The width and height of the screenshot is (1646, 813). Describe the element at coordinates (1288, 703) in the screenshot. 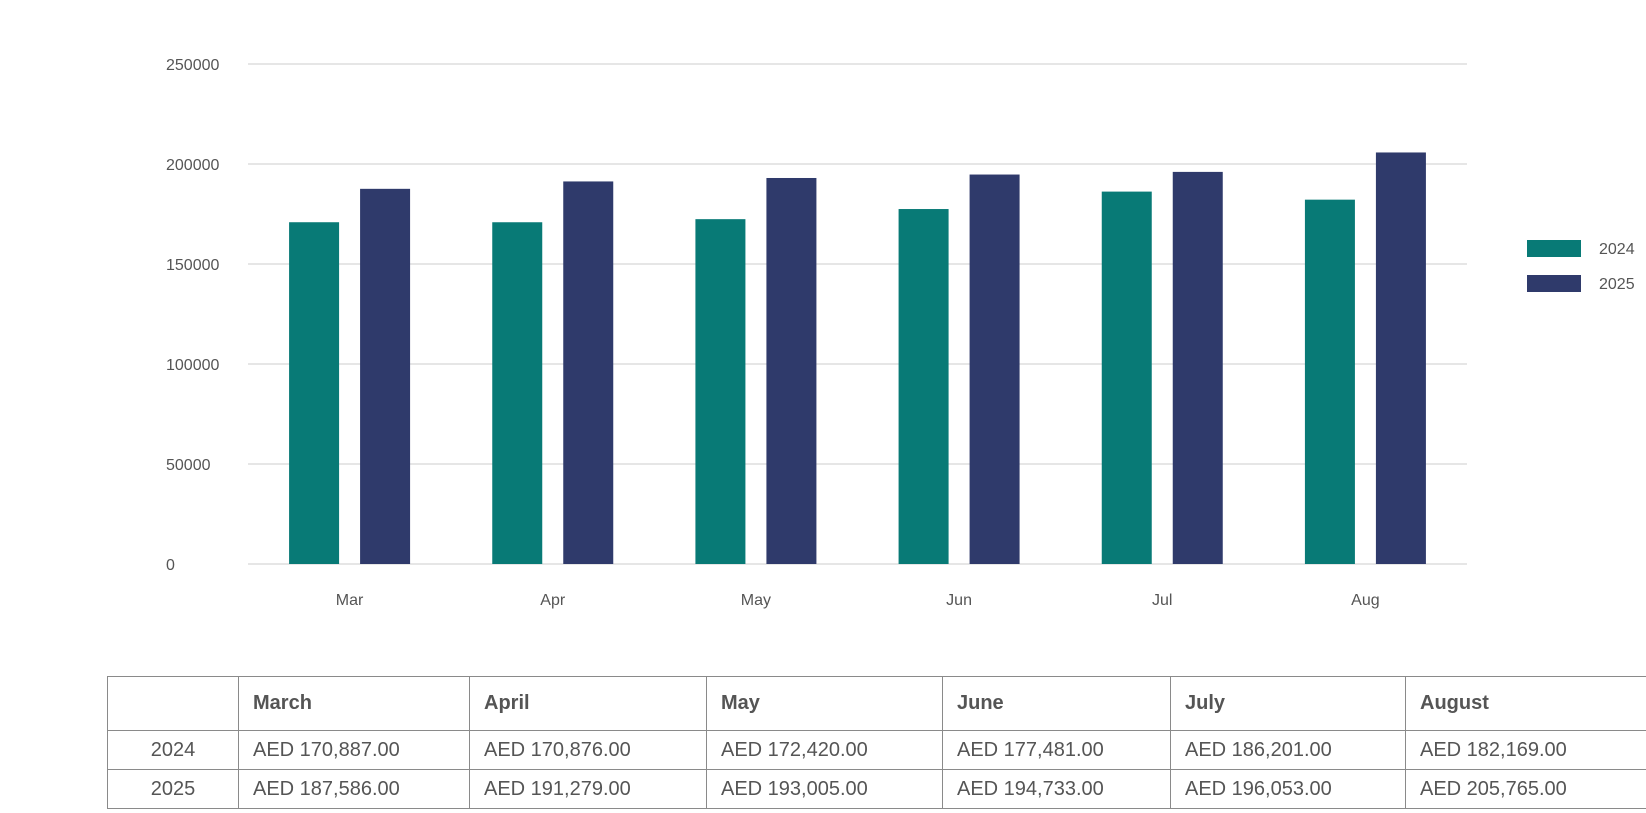

I see `table-header-cell: July` at that location.